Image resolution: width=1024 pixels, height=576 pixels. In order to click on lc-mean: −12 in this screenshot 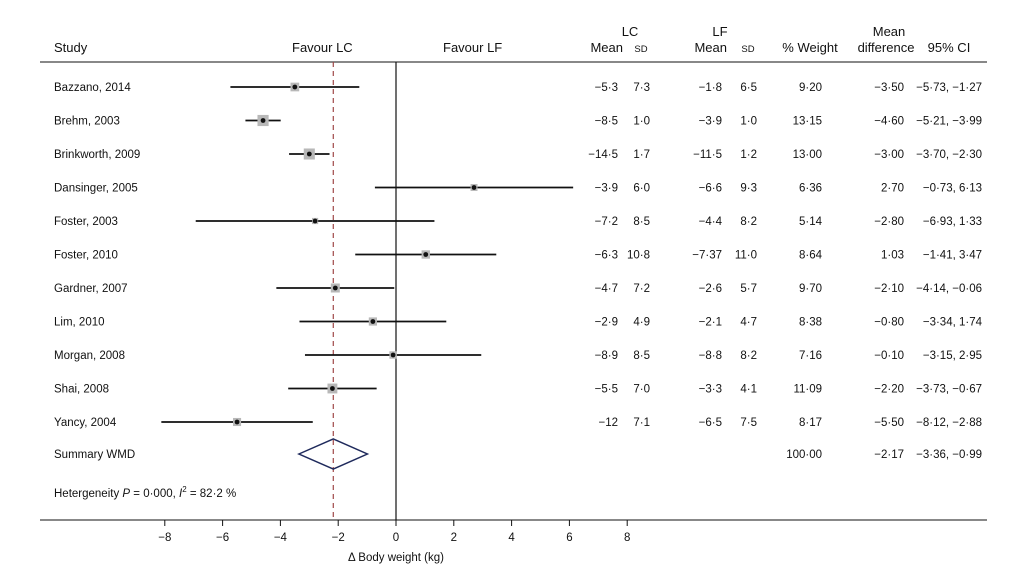, I will do `click(608, 423)`.